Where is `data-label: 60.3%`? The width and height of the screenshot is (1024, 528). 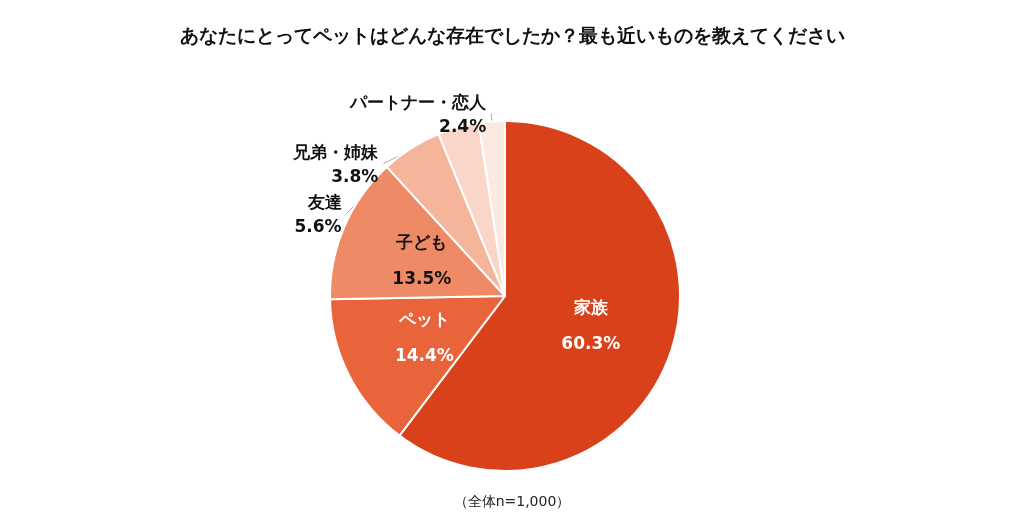 data-label: 60.3% is located at coordinates (591, 342).